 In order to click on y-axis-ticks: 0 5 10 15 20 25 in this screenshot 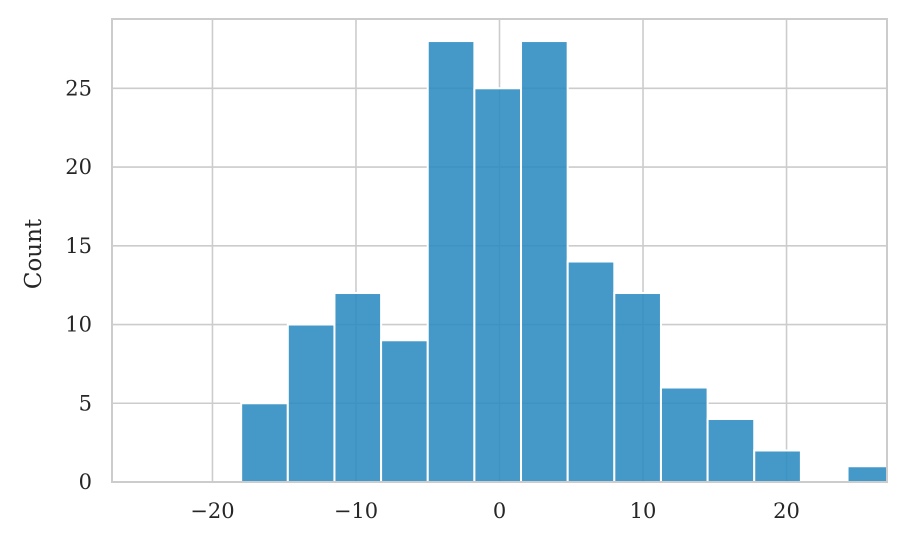, I will do `click(78, 285)`.